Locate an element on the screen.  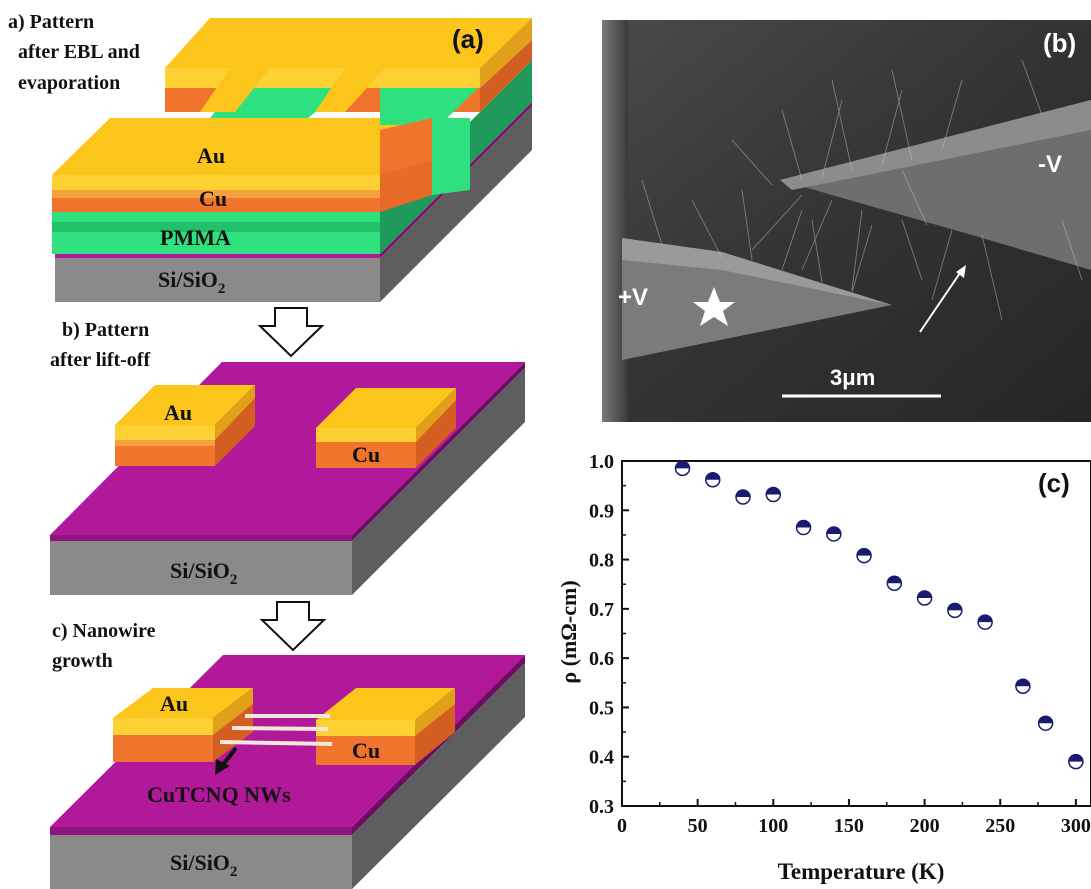
x-tick-label: 150 is located at coordinates (849, 826).